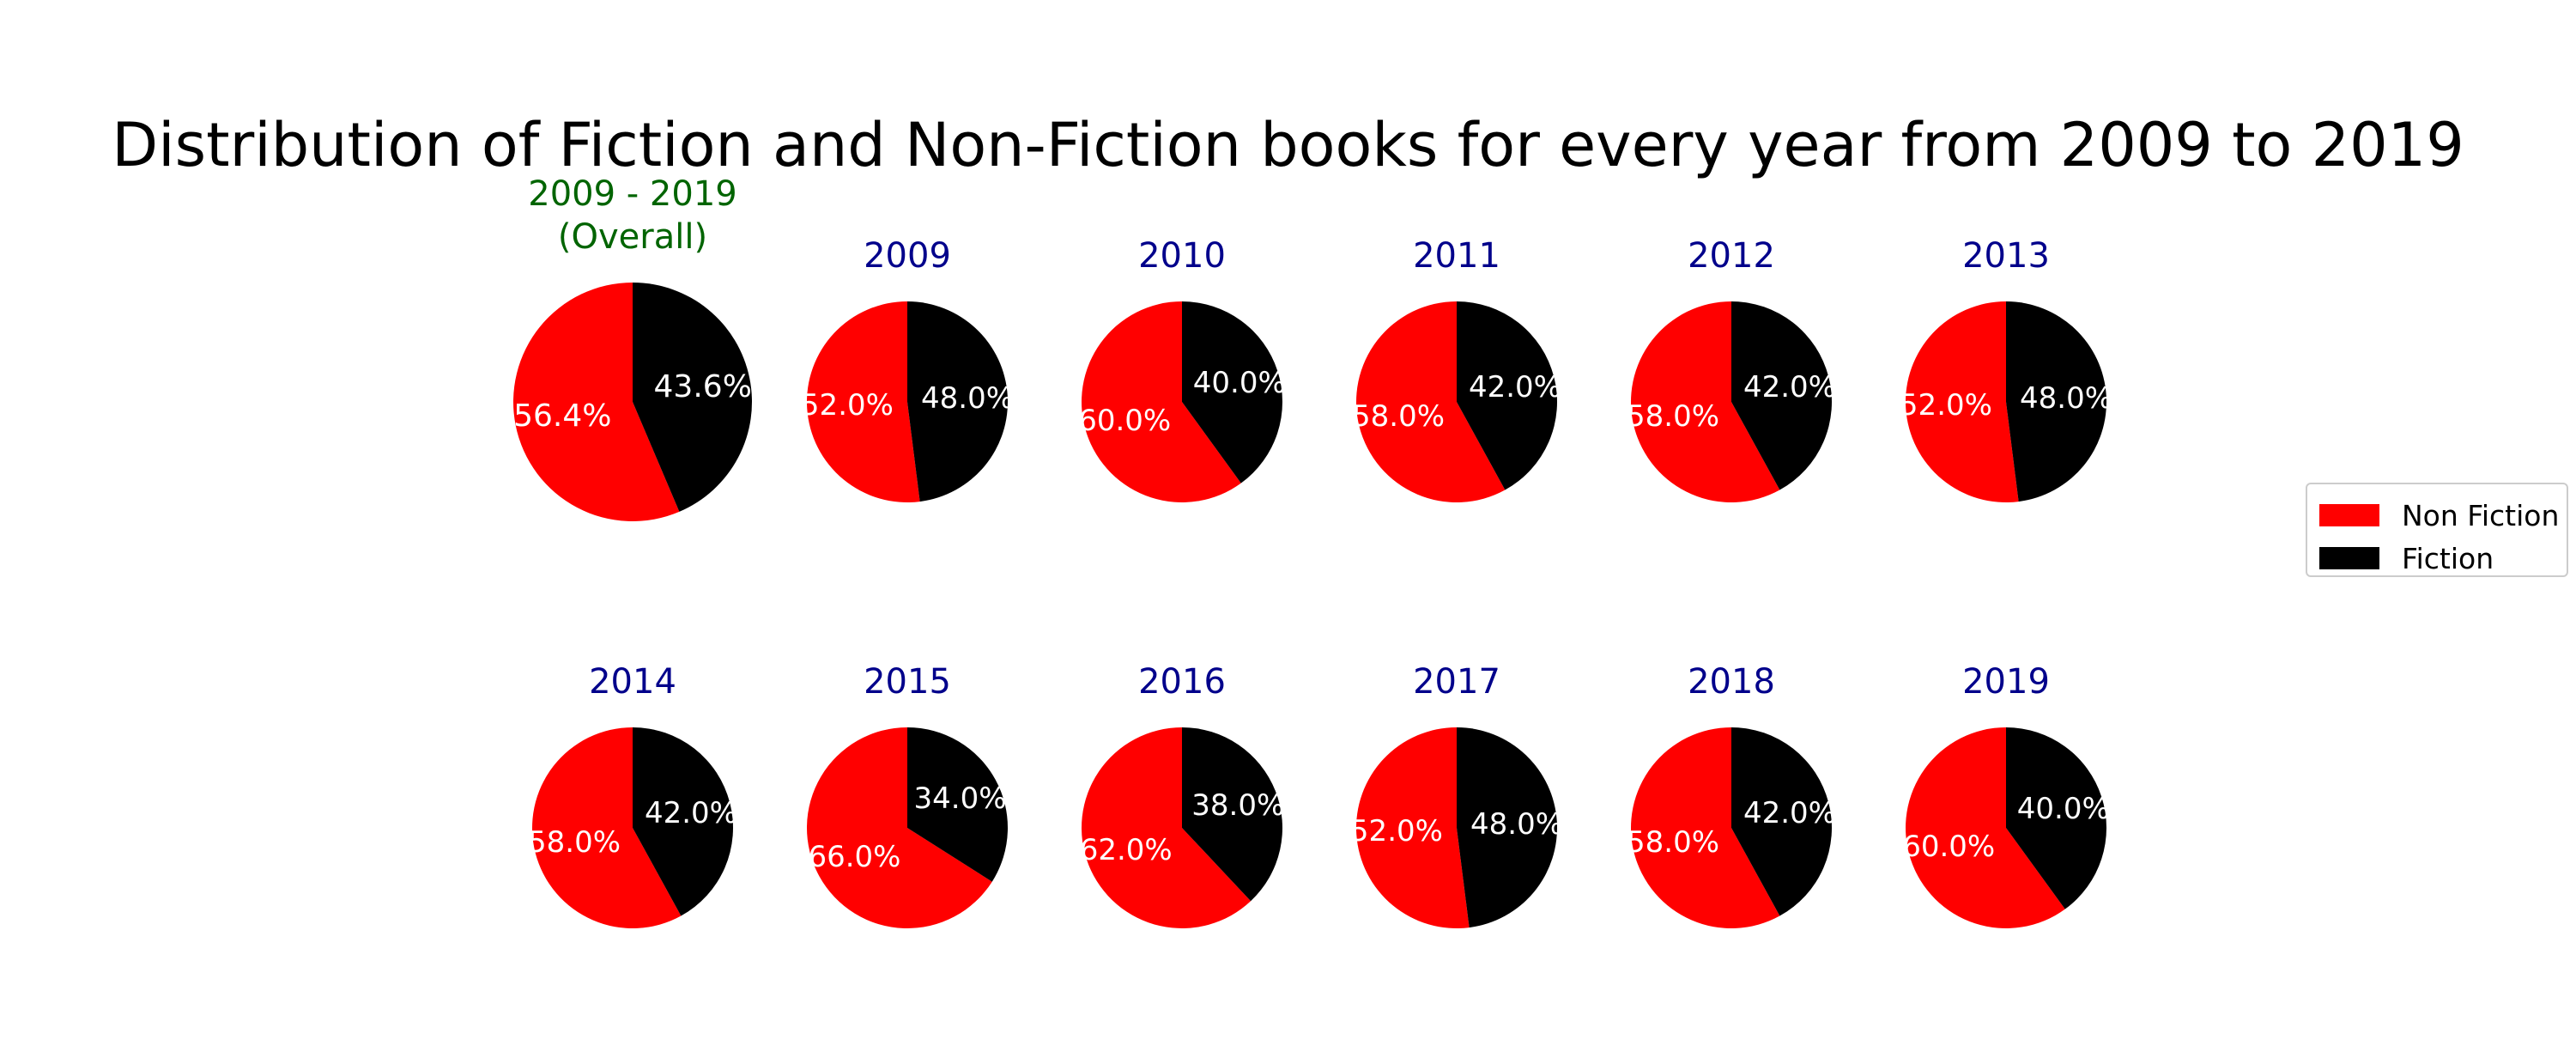 Image resolution: width=2576 pixels, height=1058 pixels. What do you see at coordinates (1125, 420) in the screenshot?
I see `pie-label-2010-non-fiction: 60.0%` at bounding box center [1125, 420].